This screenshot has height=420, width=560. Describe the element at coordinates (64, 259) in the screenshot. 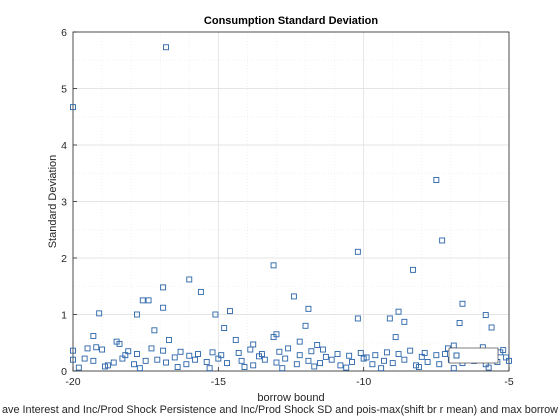

I see `y-tick-label: 2` at that location.